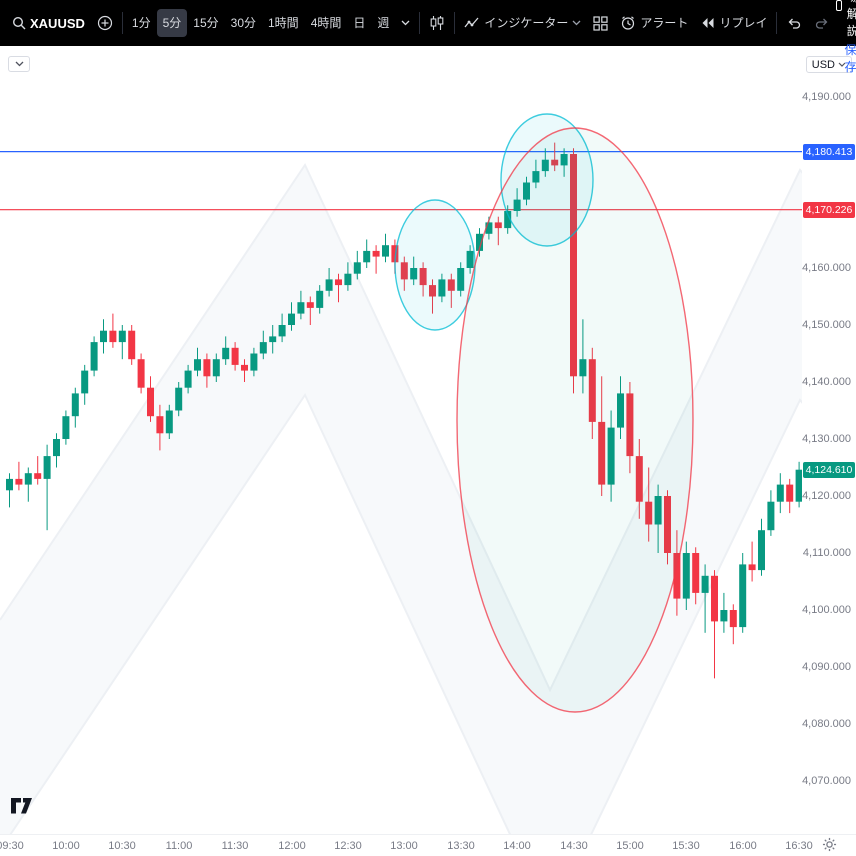  Describe the element at coordinates (471, 22) in the screenshot. I see `indicators-icon` at that location.